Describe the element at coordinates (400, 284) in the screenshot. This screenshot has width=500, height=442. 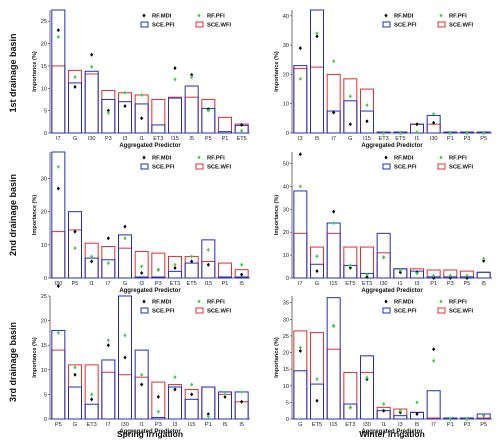
I see `x-tick-label: I1` at that location.